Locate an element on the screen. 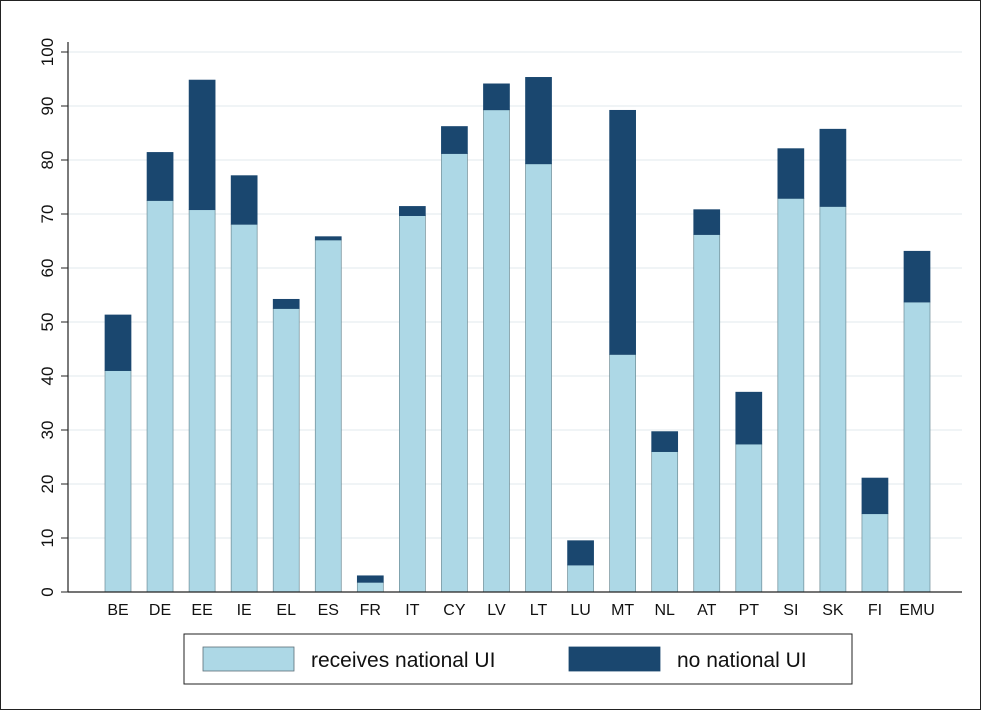 The height and width of the screenshot is (710, 981). x-tick-label: EMU is located at coordinates (917, 610).